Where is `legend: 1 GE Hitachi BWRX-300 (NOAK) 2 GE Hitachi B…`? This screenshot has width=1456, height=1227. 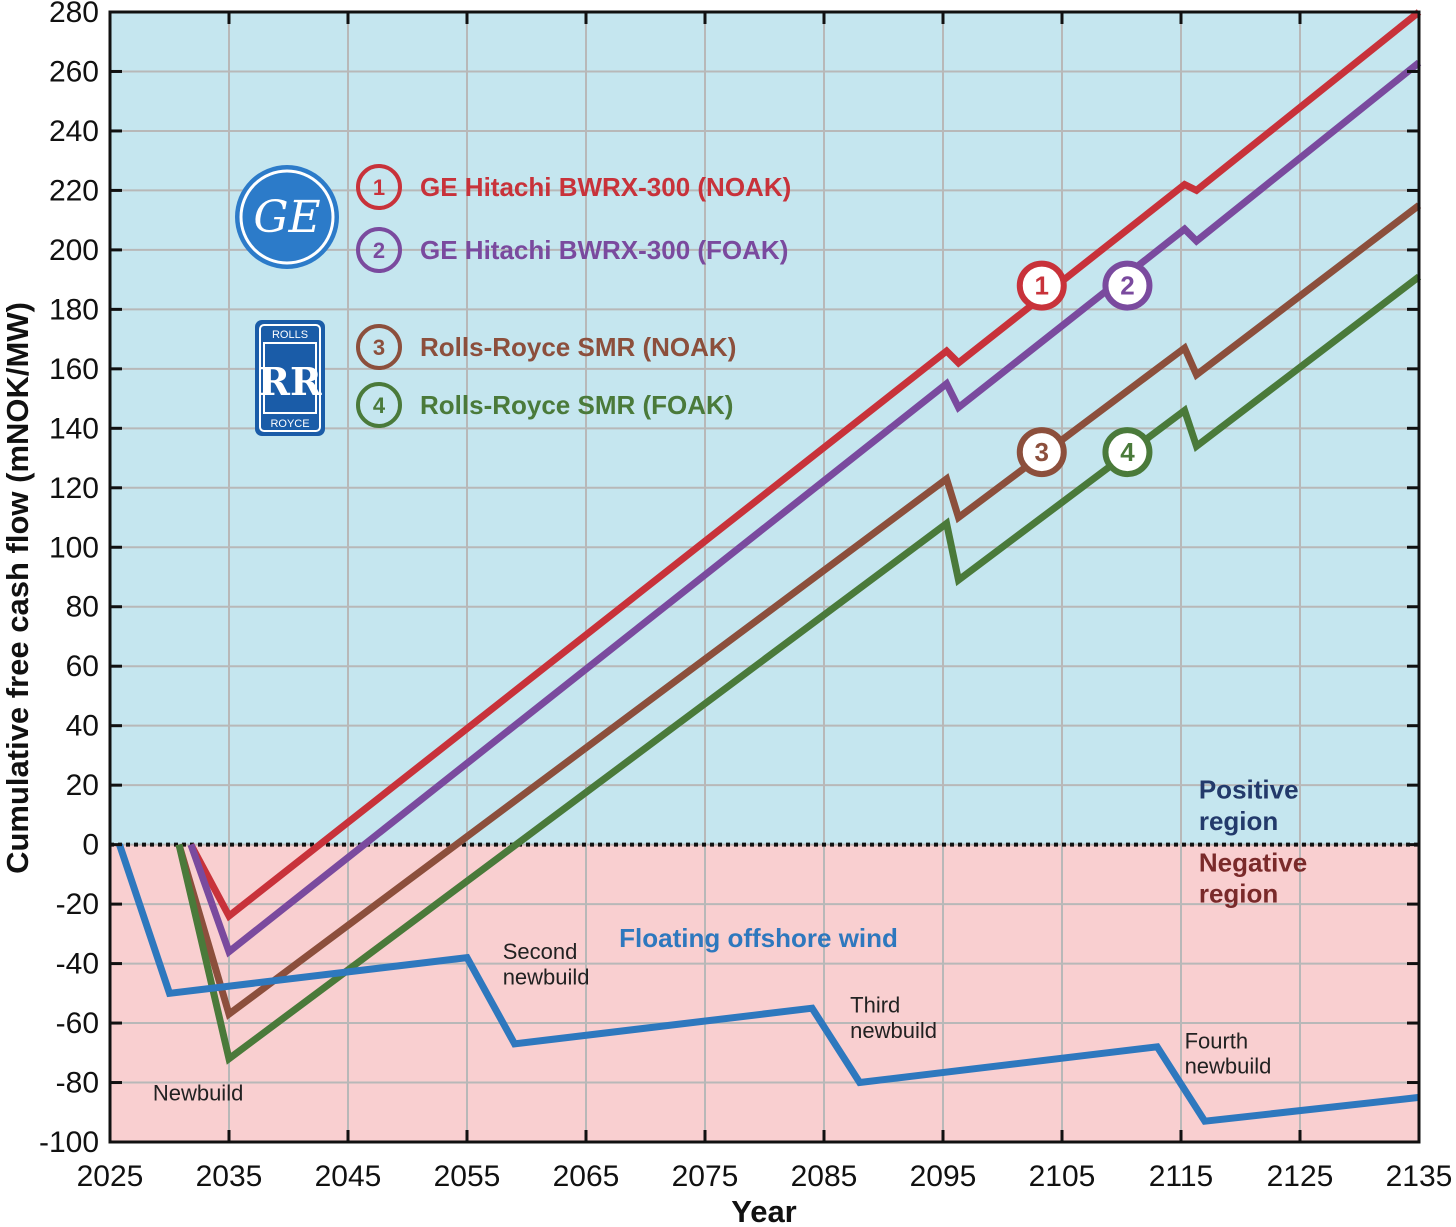
legend: 1 GE Hitachi BWRX-300 (NOAK) 2 GE Hitachi B… is located at coordinates (513, 300).